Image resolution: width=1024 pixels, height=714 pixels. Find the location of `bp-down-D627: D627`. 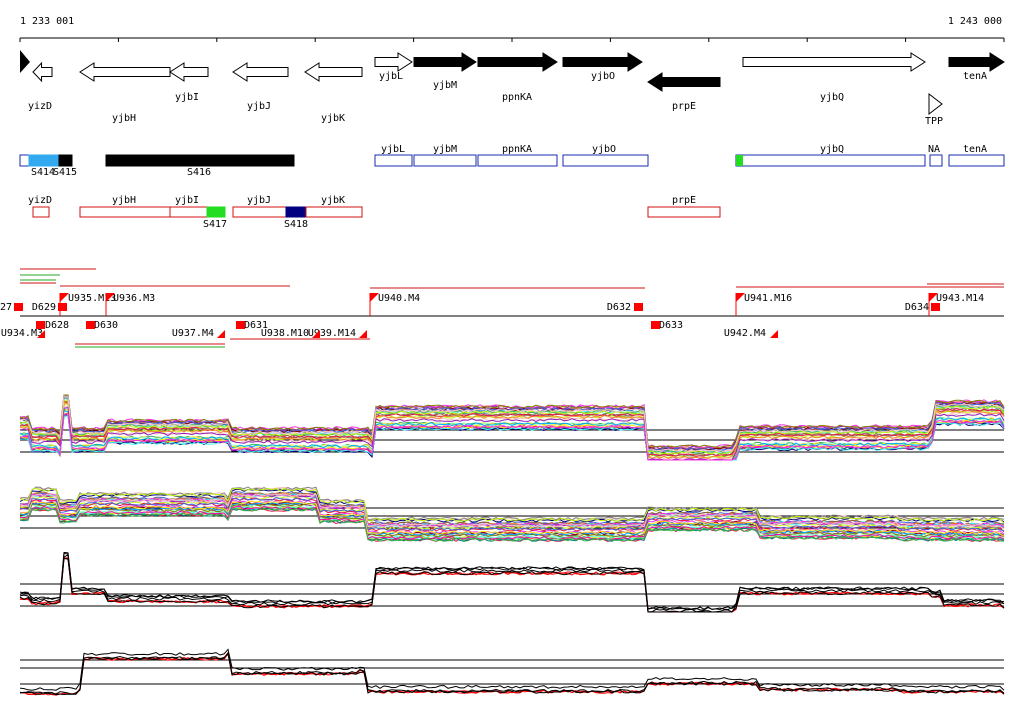

bp-down-D627: D627 is located at coordinates (6, 307).